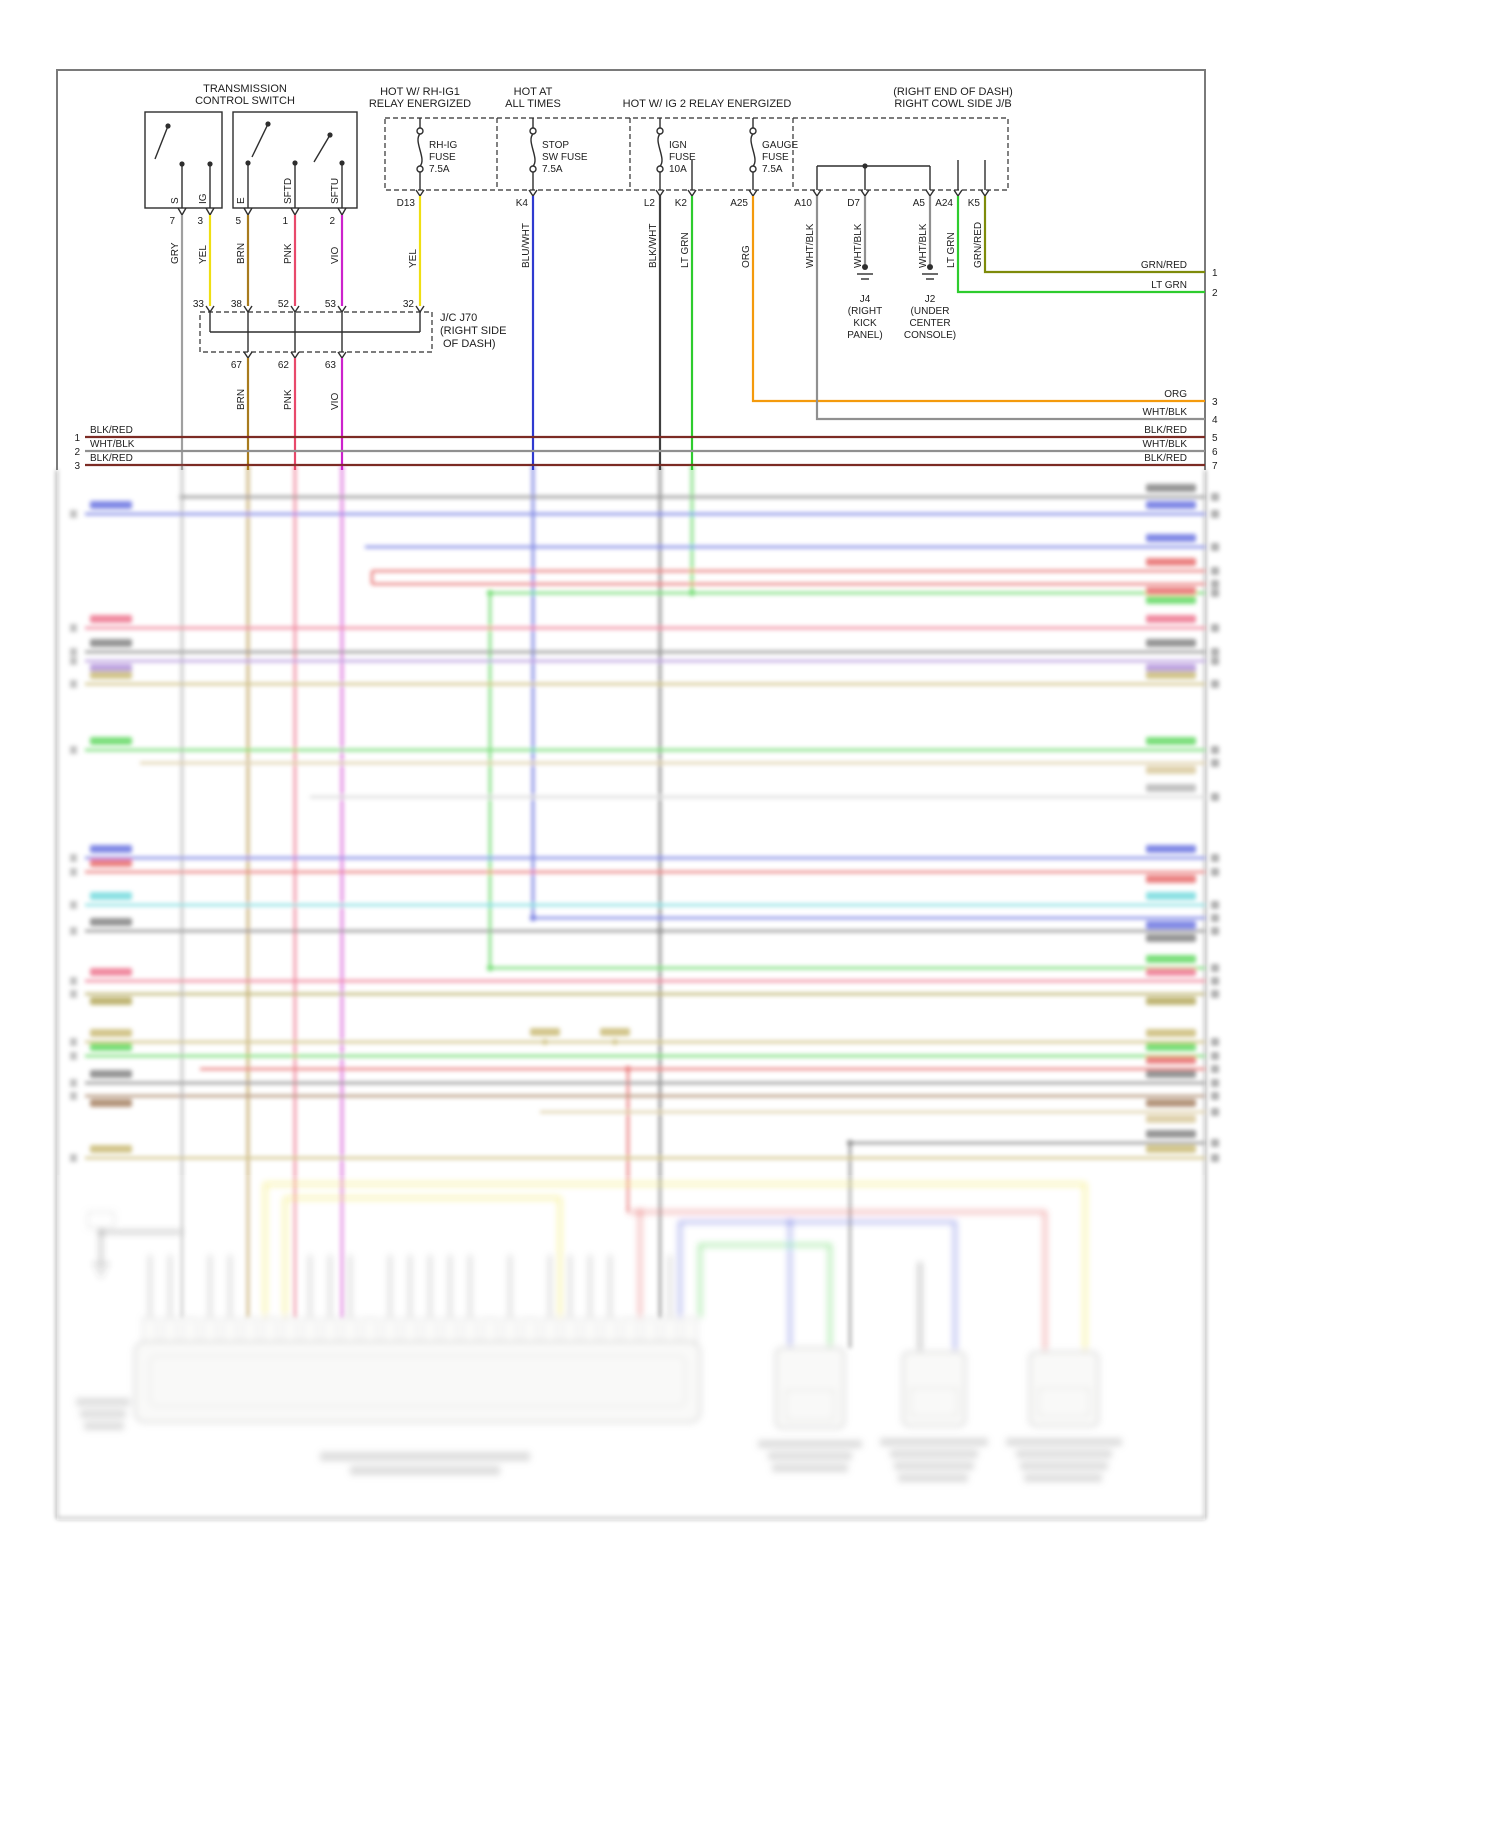 Image resolution: width=1500 pixels, height=1828 pixels. What do you see at coordinates (473, 331) in the screenshot?
I see `junction-location: (RIGHT SIDE` at bounding box center [473, 331].